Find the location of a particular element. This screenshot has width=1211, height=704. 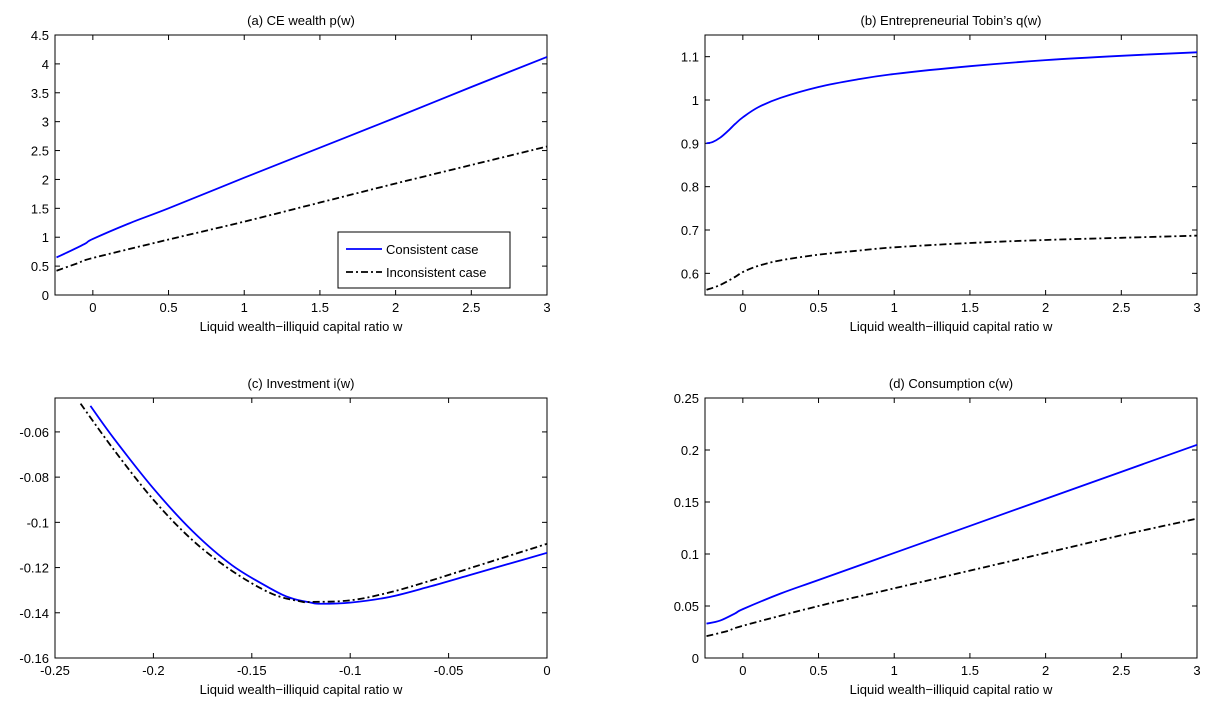

chart-title: (c) Investment i(w) is located at coordinates (301, 383).